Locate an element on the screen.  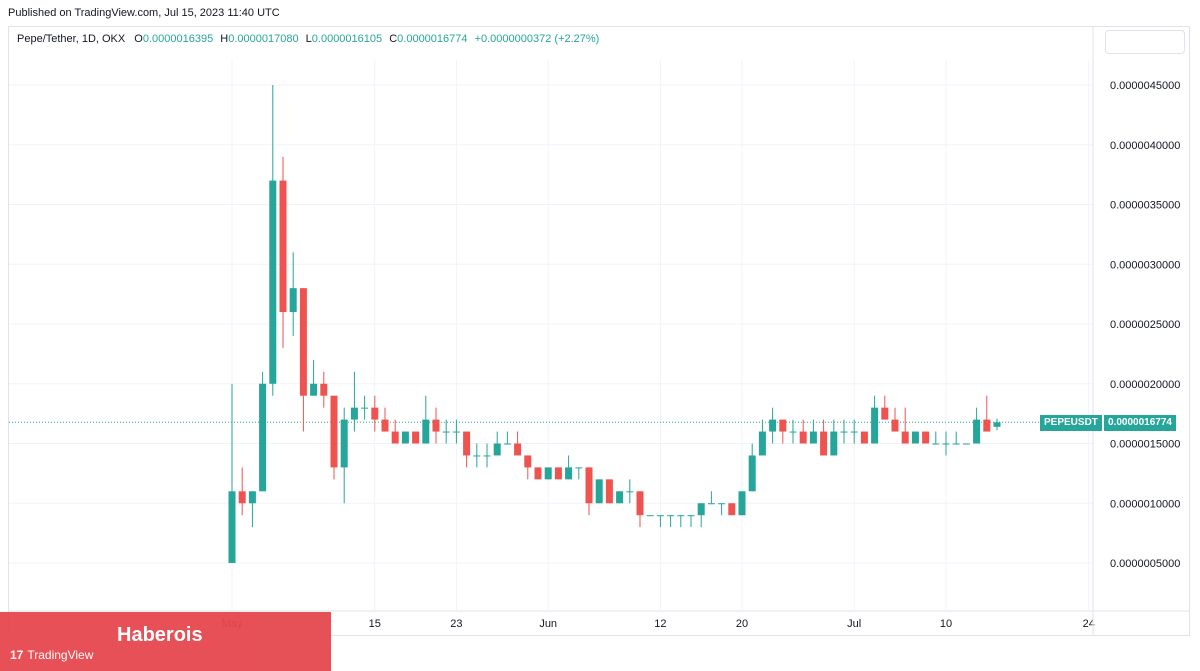
legend-low-key: L is located at coordinates (308, 39).